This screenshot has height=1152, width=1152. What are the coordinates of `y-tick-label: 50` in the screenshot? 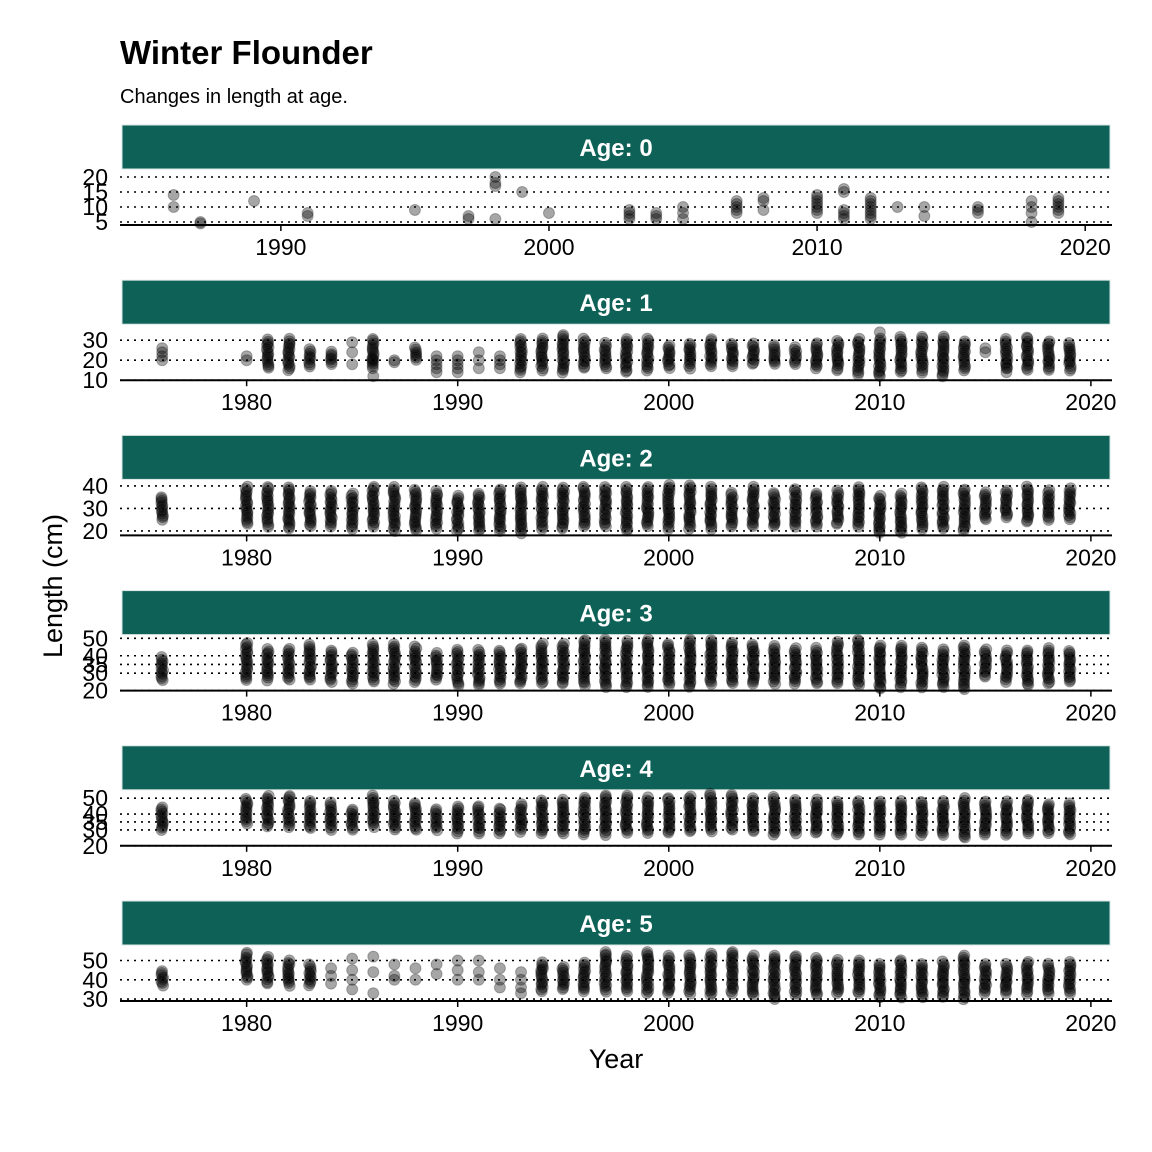 It's located at (95, 961).